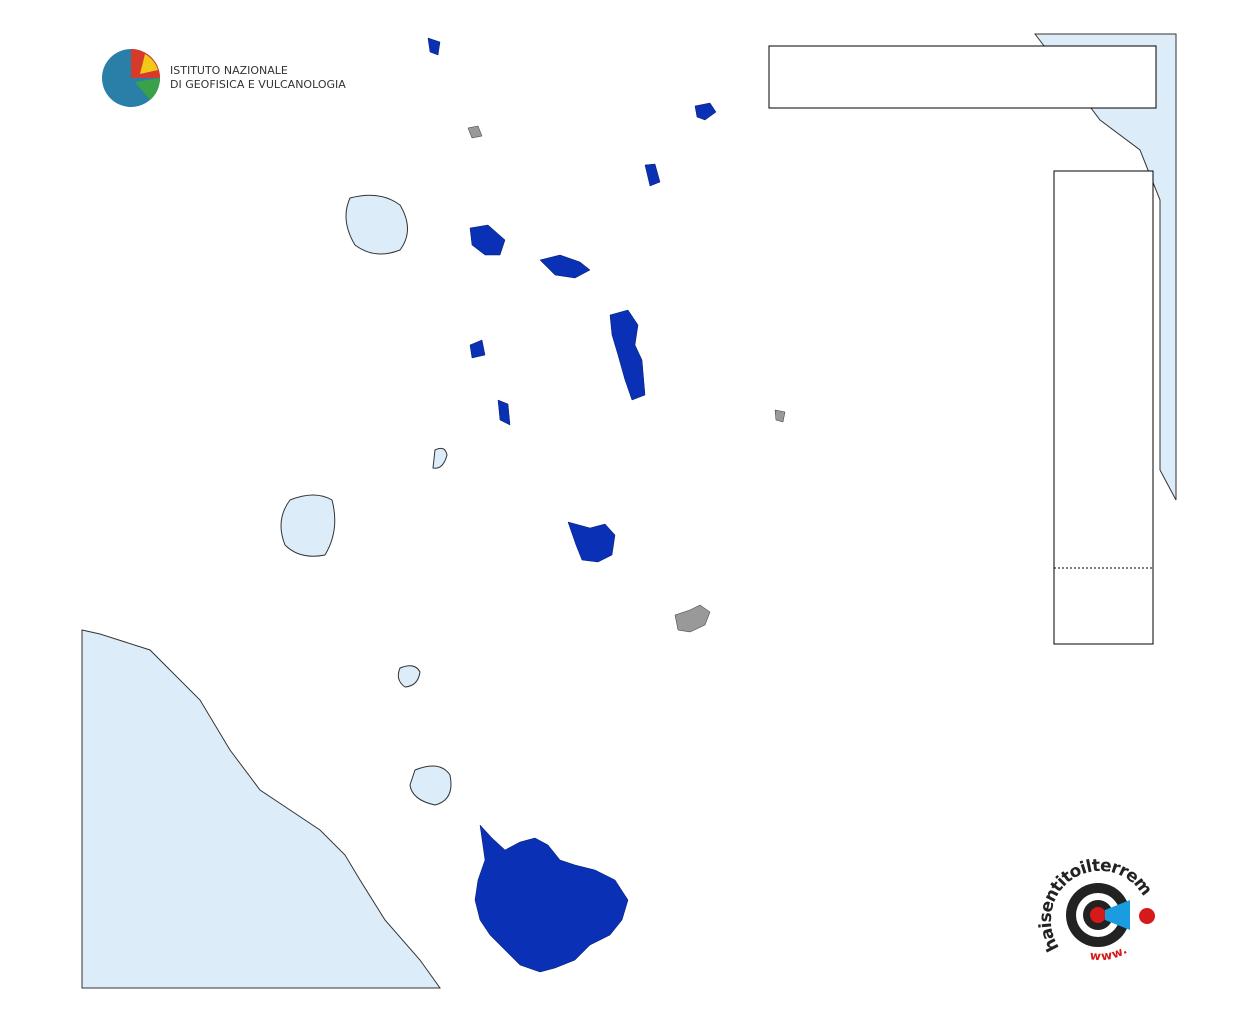  I want to click on legend-frame, so click(1103, 407).